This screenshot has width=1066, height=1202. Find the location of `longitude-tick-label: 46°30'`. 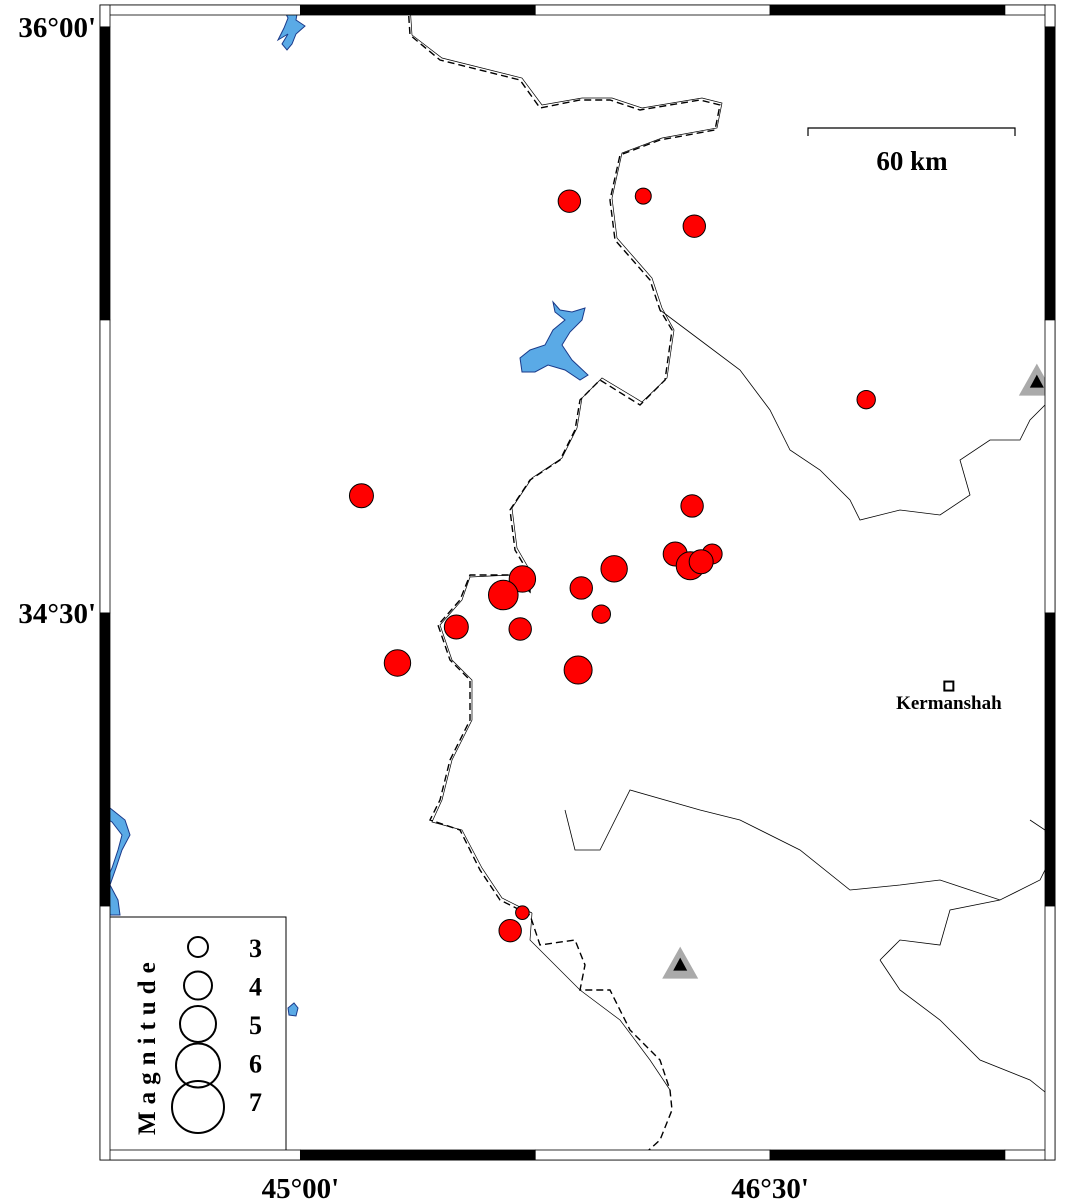

longitude-tick-label: 46°30' is located at coordinates (770, 1187).